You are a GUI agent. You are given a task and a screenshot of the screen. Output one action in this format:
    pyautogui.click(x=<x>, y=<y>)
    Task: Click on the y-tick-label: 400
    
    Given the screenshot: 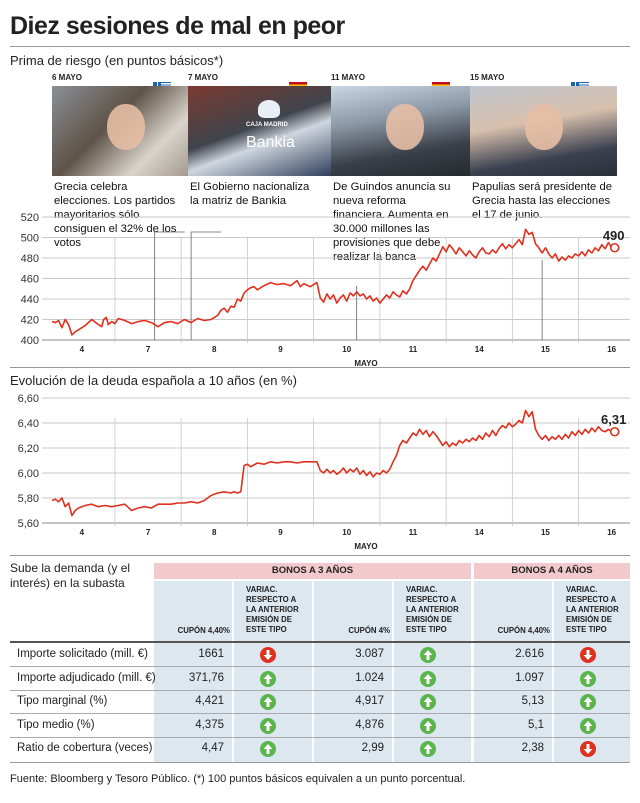 What is the action you would take?
    pyautogui.click(x=30, y=341)
    